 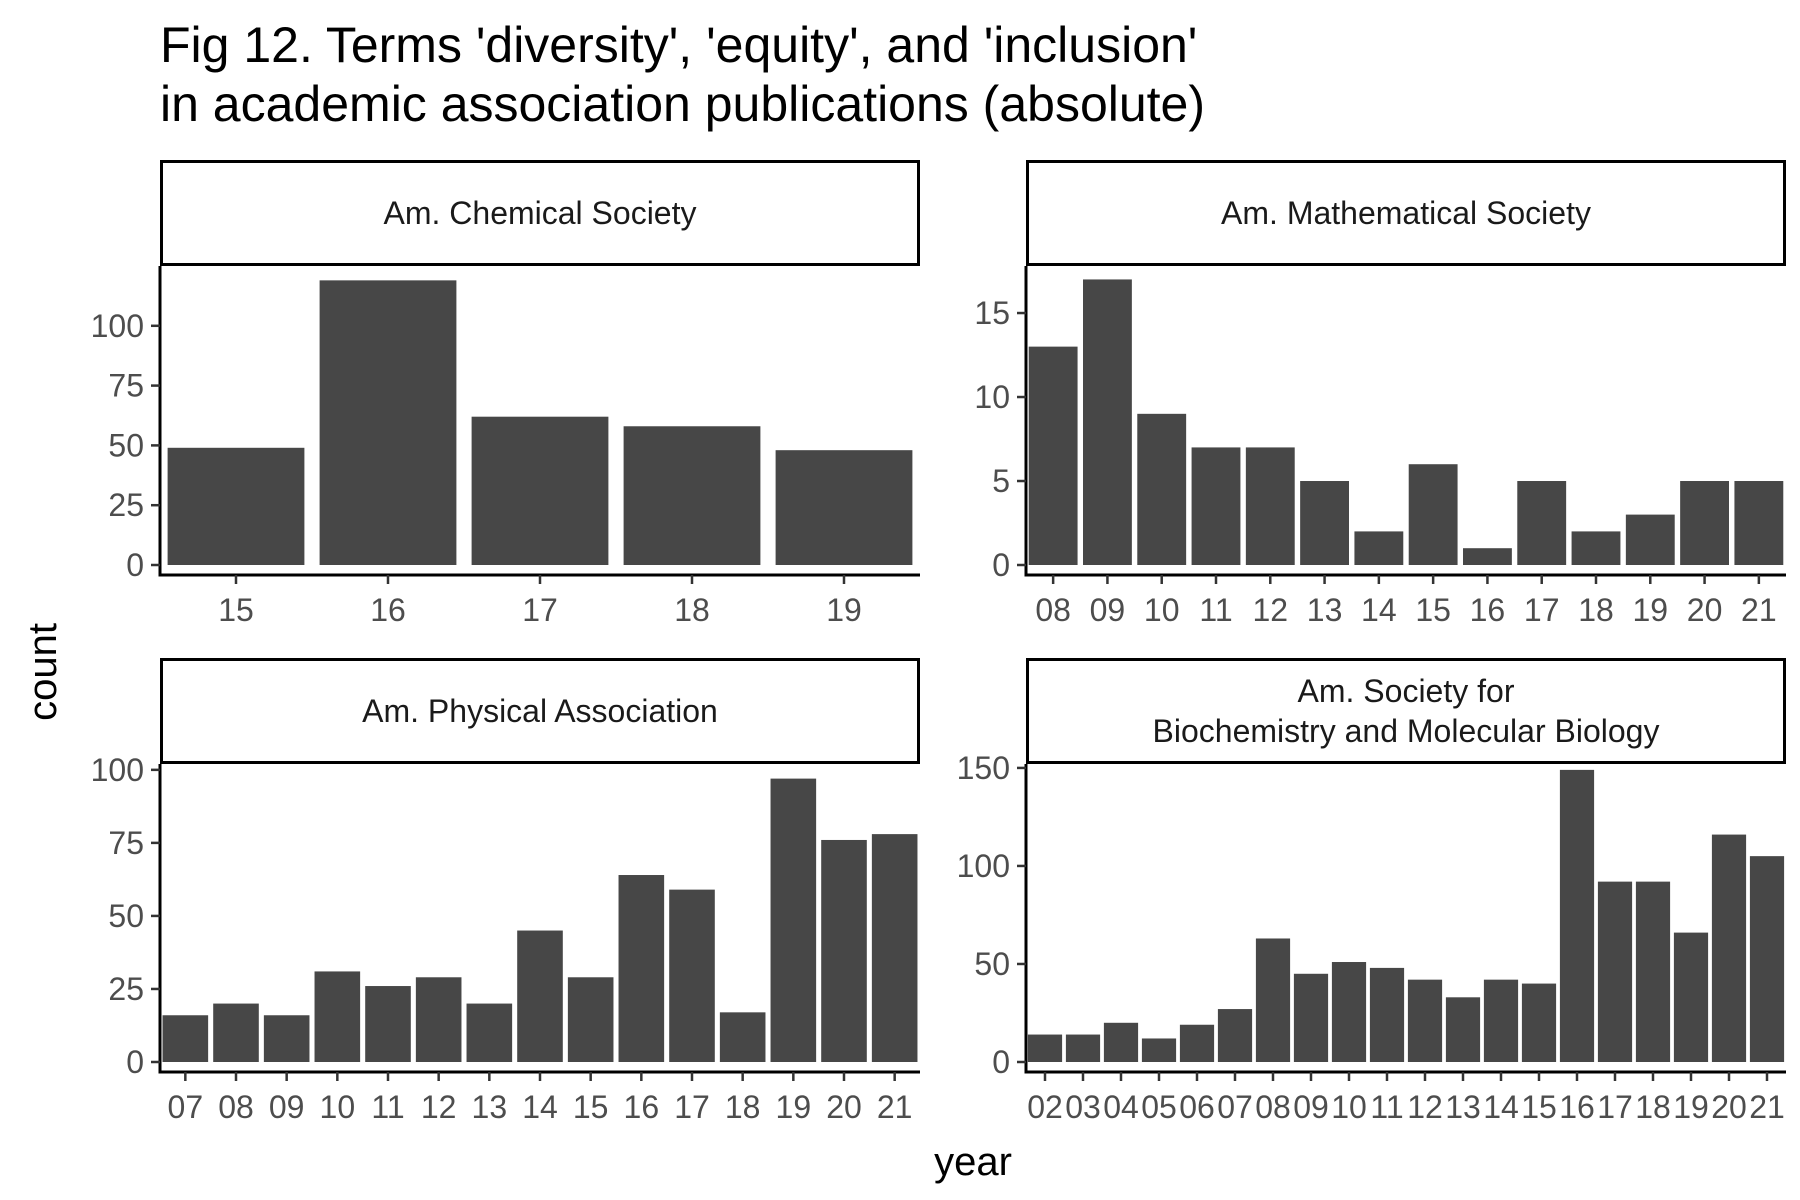 I want to click on y-tick-label: 75, so click(x=126, y=843).